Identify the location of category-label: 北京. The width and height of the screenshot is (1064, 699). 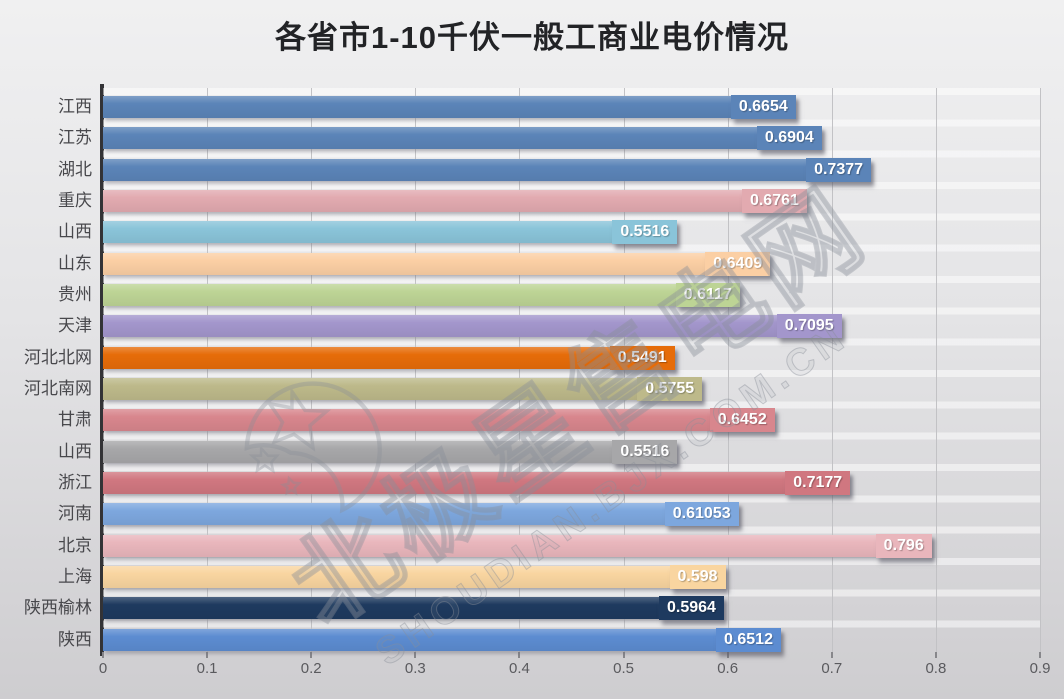
(75, 545).